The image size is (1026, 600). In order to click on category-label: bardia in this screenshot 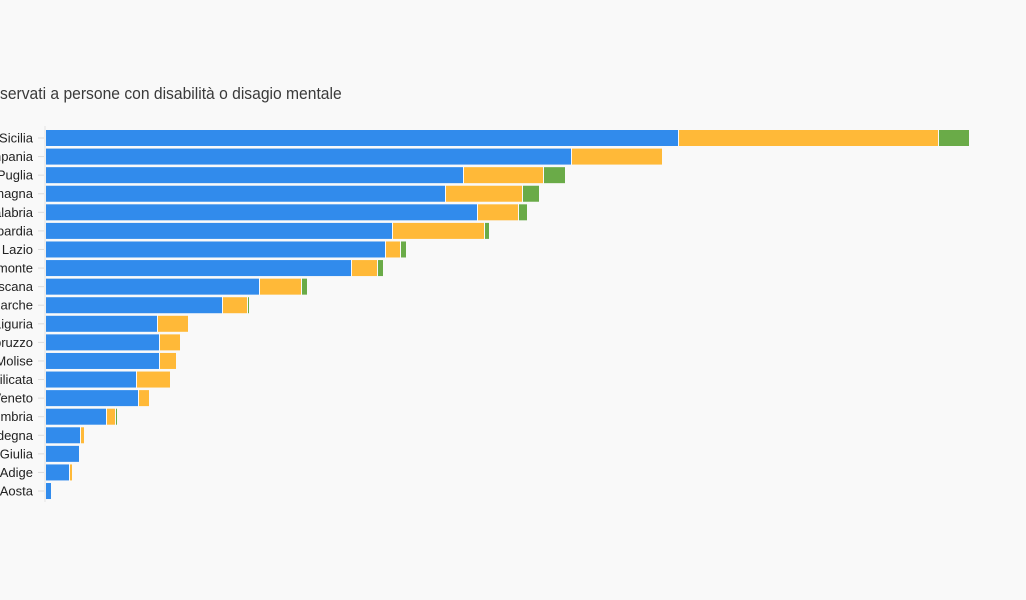, I will do `click(17, 230)`.